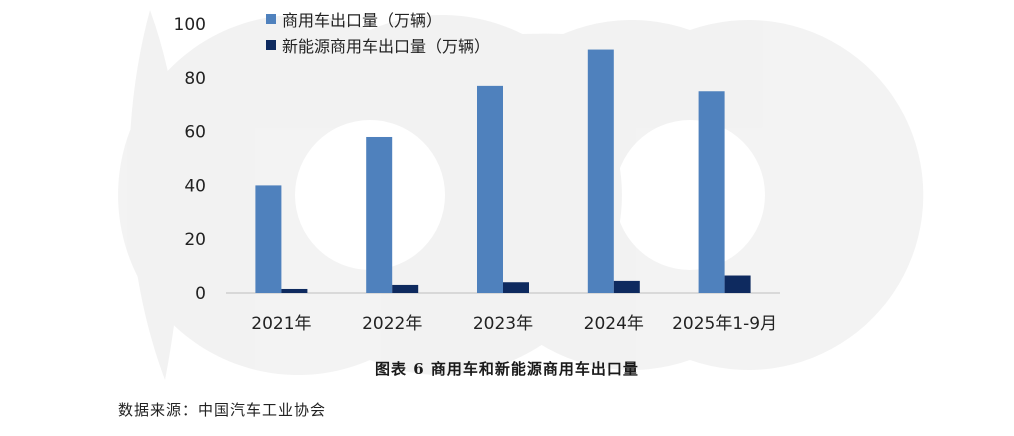 The width and height of the screenshot is (1014, 436). I want to click on x-tick-label: 2024年, so click(614, 324).